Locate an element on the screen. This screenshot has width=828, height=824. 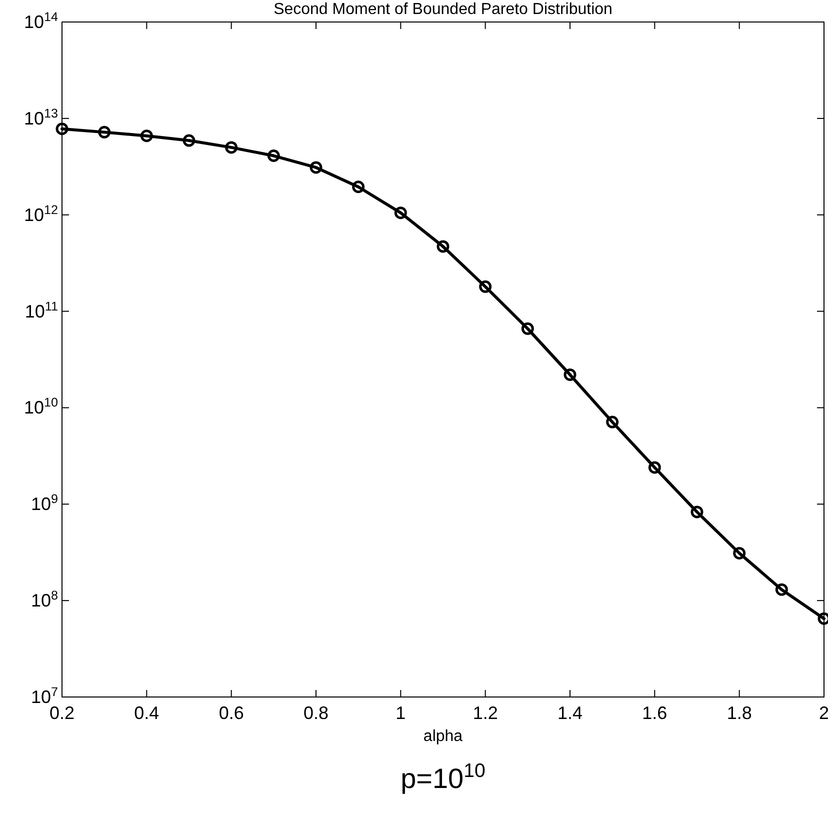
x-tick-label: 1 is located at coordinates (401, 713).